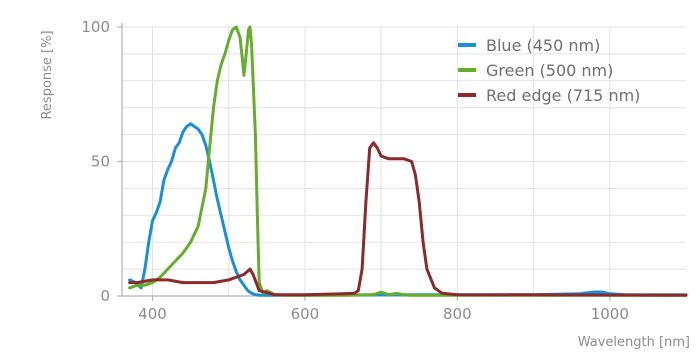 This screenshot has width=697, height=353. What do you see at coordinates (543, 45) in the screenshot?
I see `legend-label-1: Blue (450 nm)` at bounding box center [543, 45].